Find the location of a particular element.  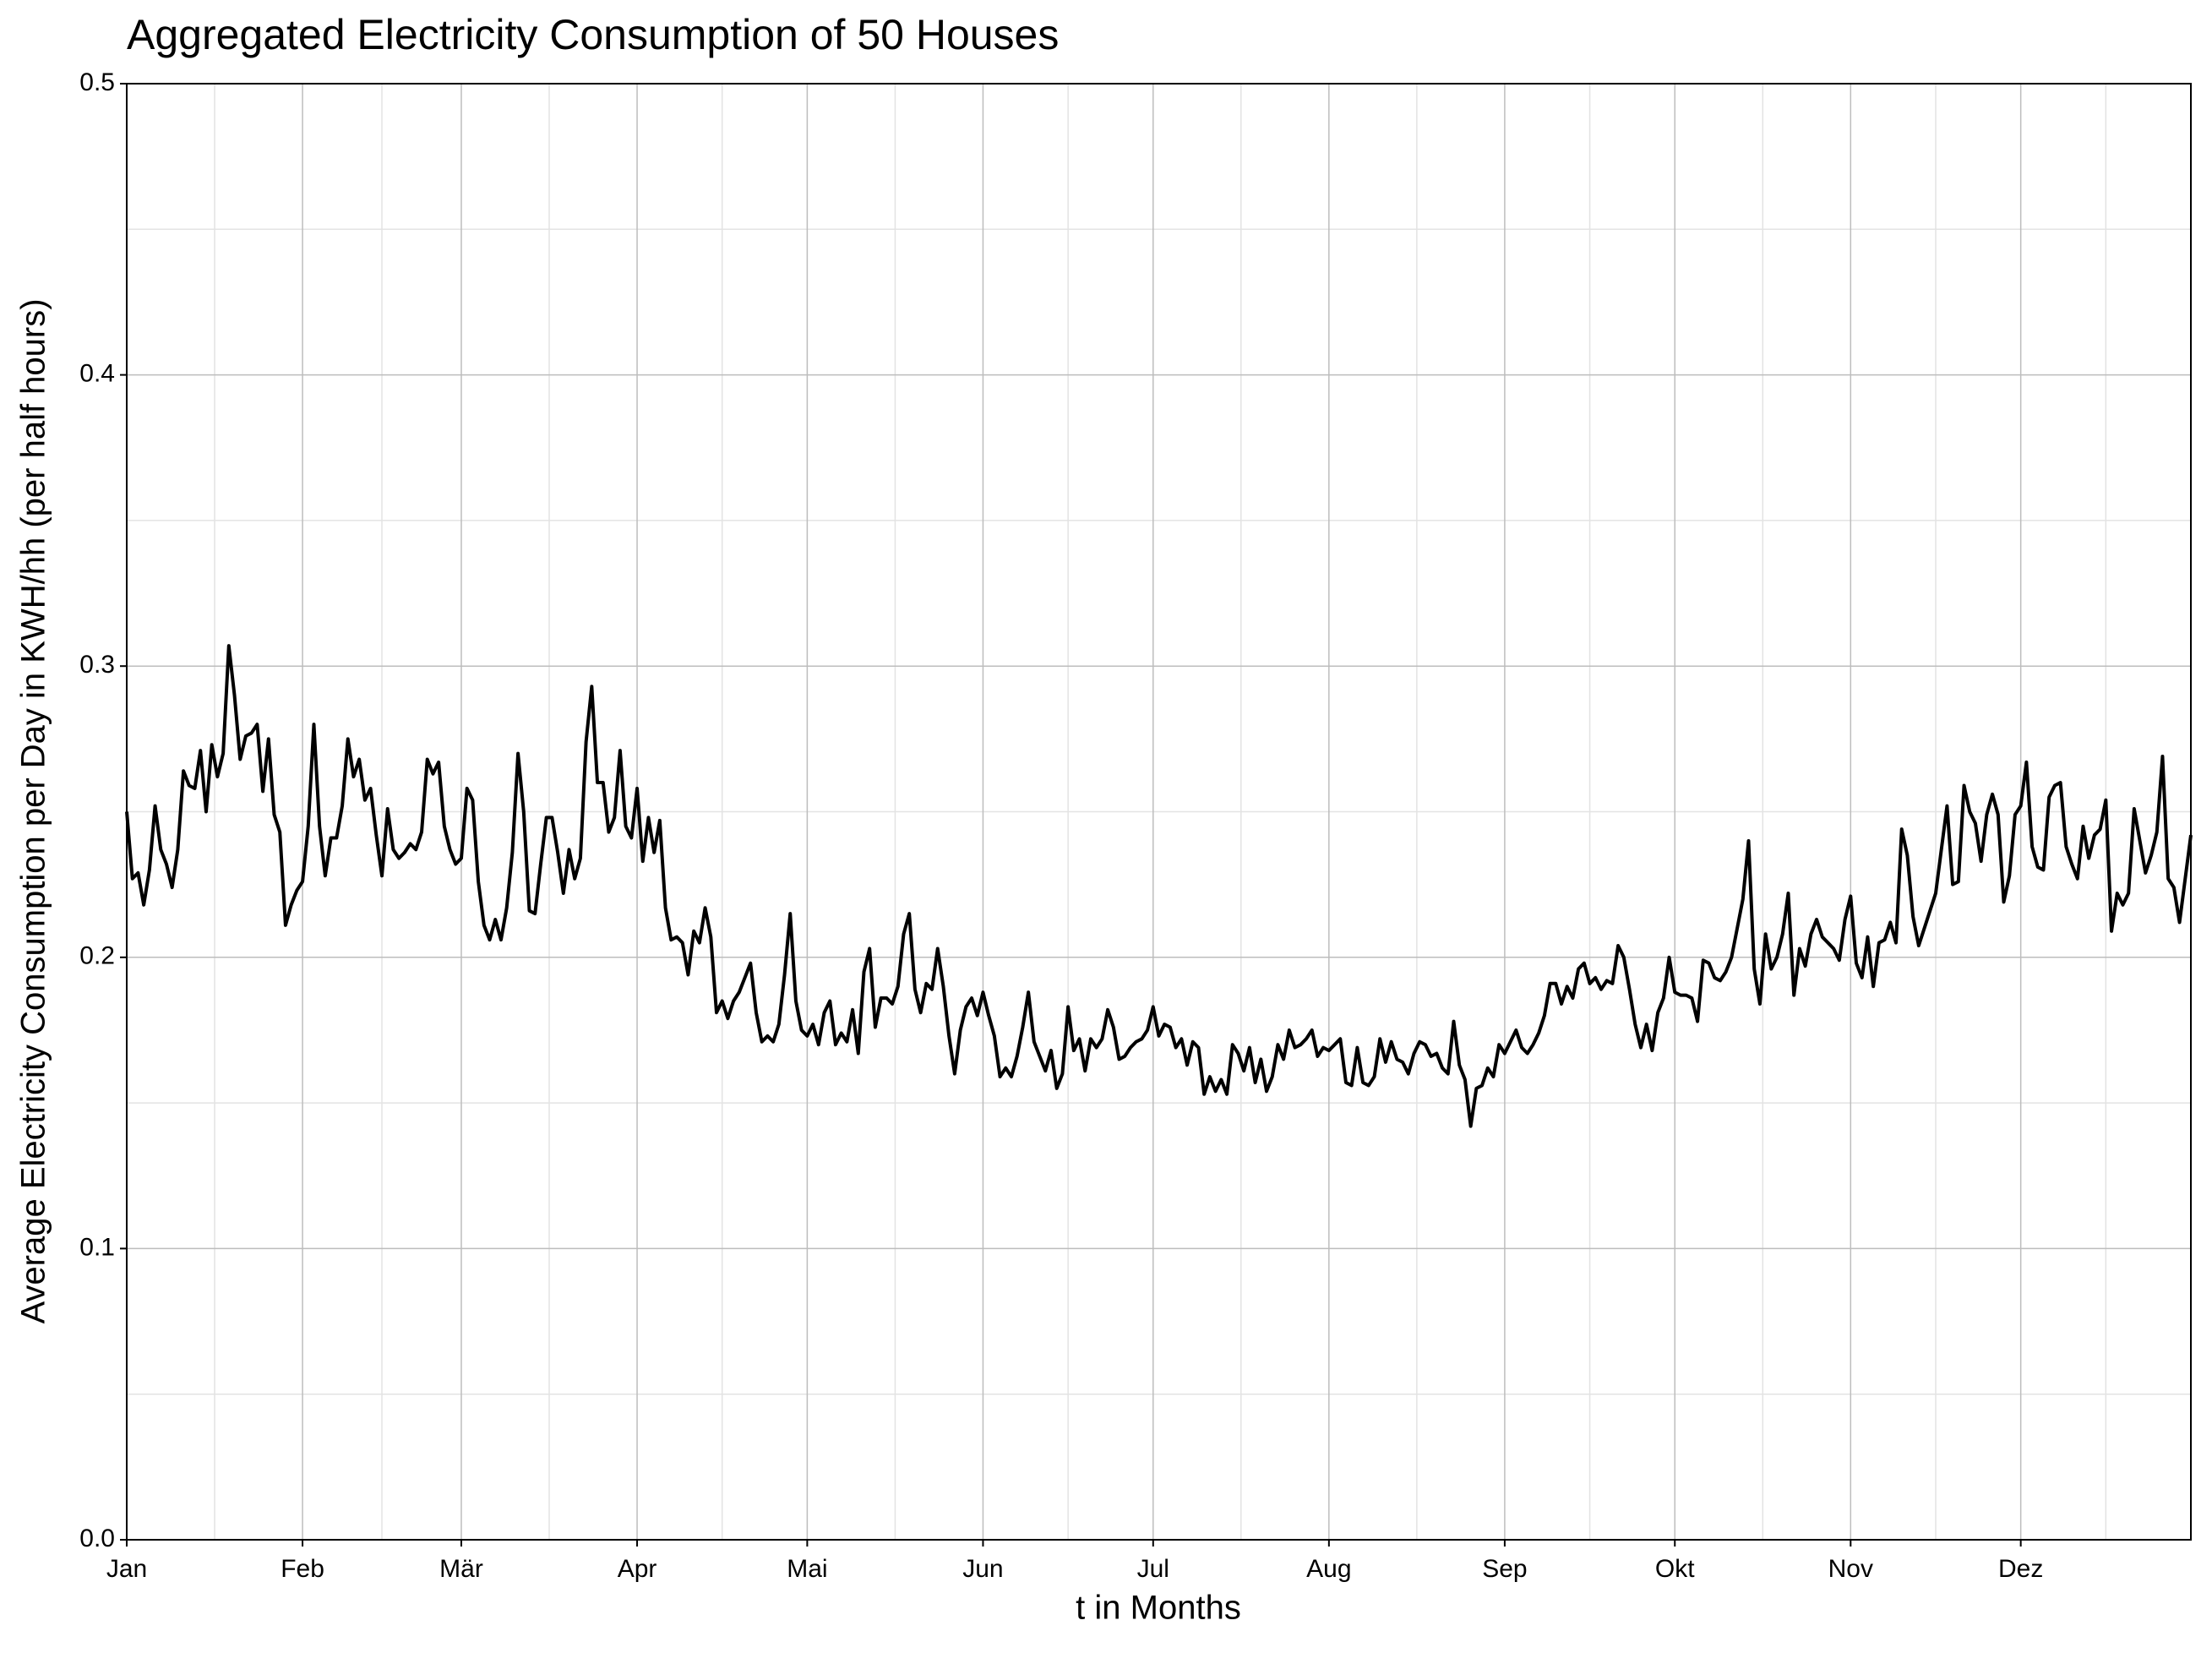

y-tick-label: 0.1 is located at coordinates (97, 1247).